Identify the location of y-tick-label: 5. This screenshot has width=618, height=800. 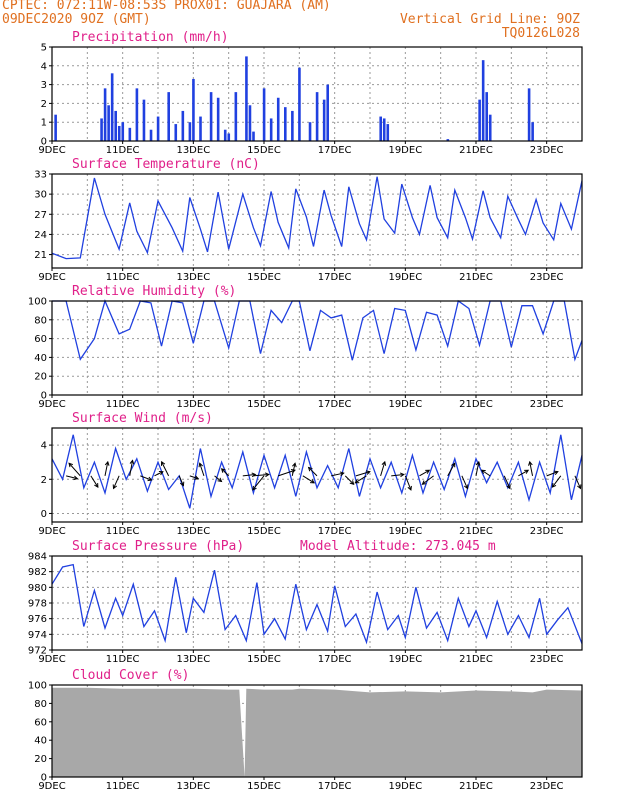
(44, 48).